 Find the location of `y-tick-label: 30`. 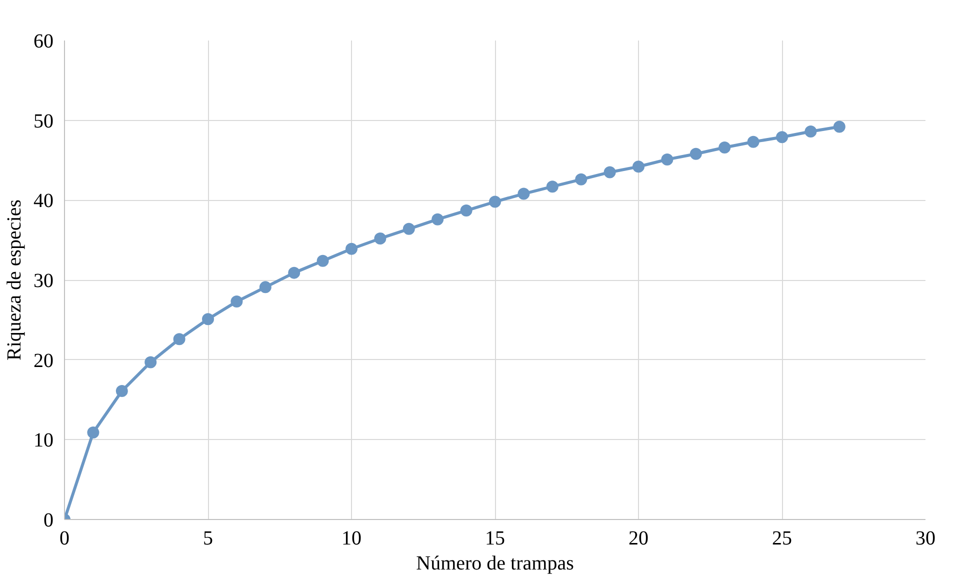

y-tick-label: 30 is located at coordinates (44, 281).